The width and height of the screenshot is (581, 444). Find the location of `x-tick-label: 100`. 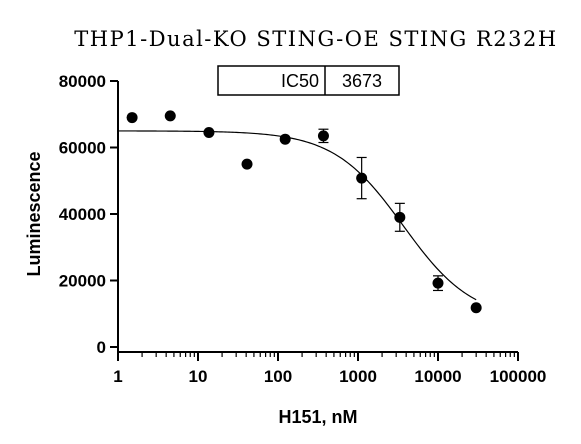

x-tick-label: 100 is located at coordinates (278, 376).